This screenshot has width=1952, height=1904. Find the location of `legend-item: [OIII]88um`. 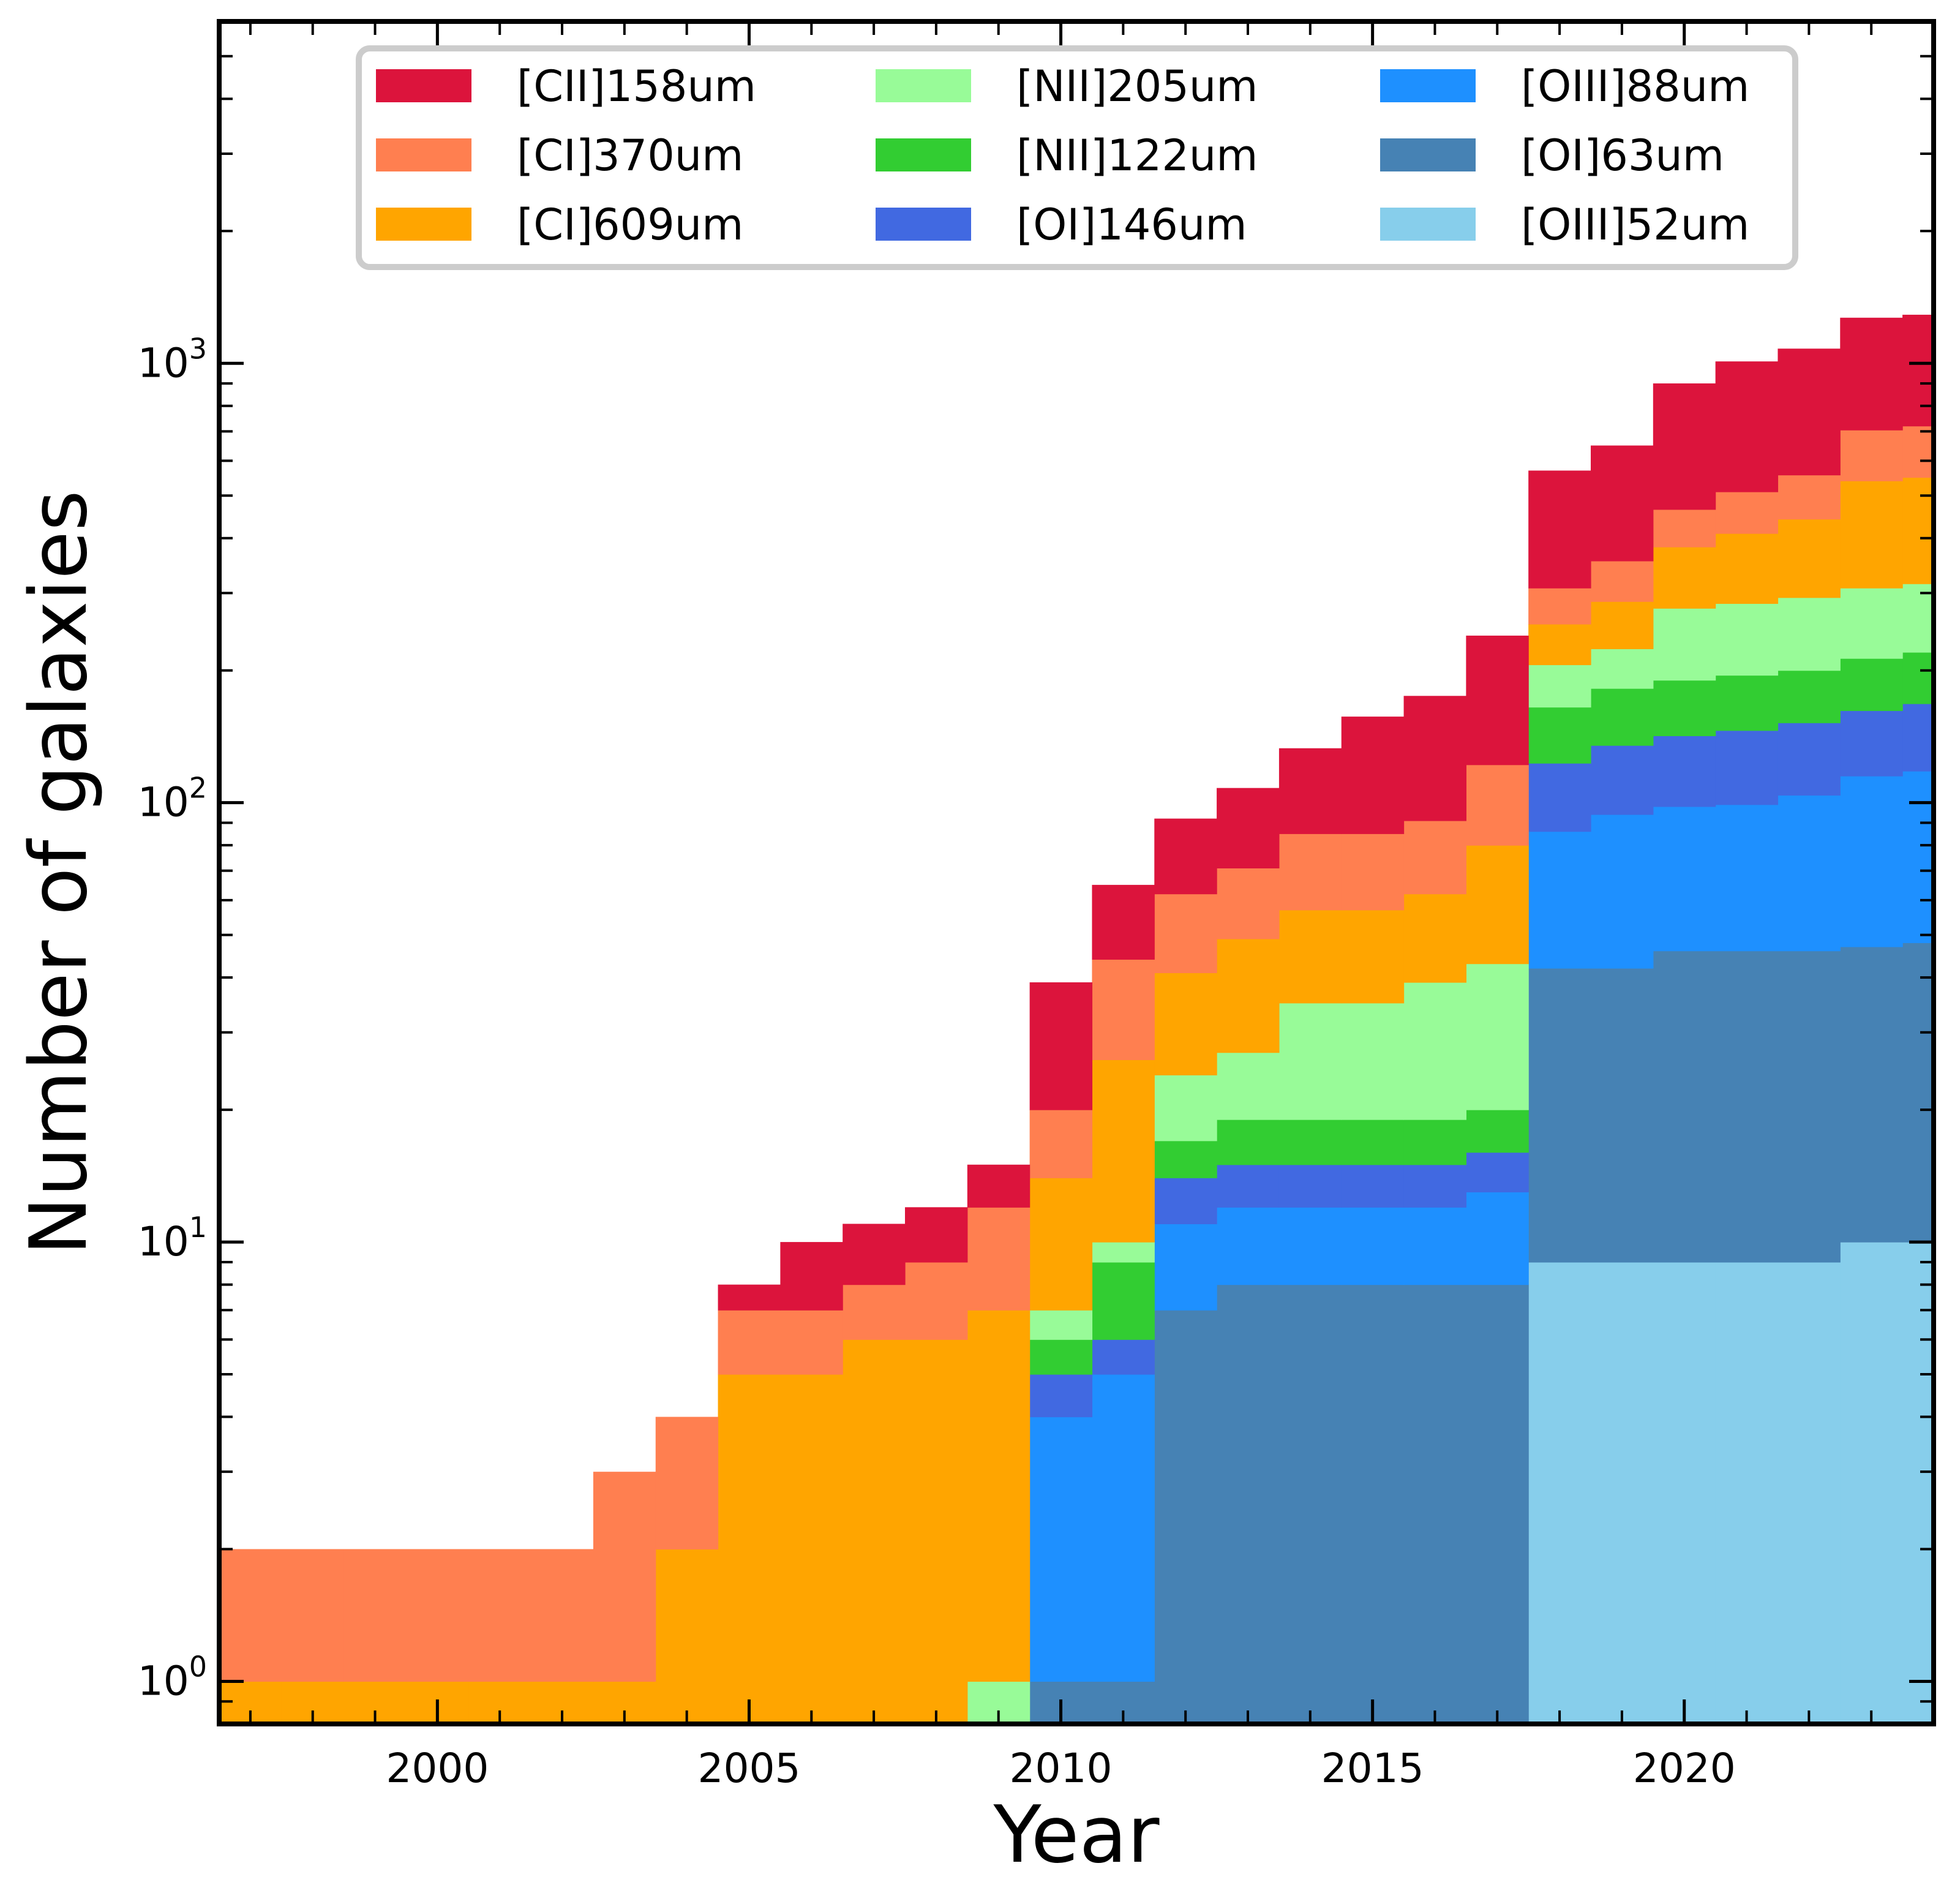

legend-item: [OIII]88um is located at coordinates (1565, 86).